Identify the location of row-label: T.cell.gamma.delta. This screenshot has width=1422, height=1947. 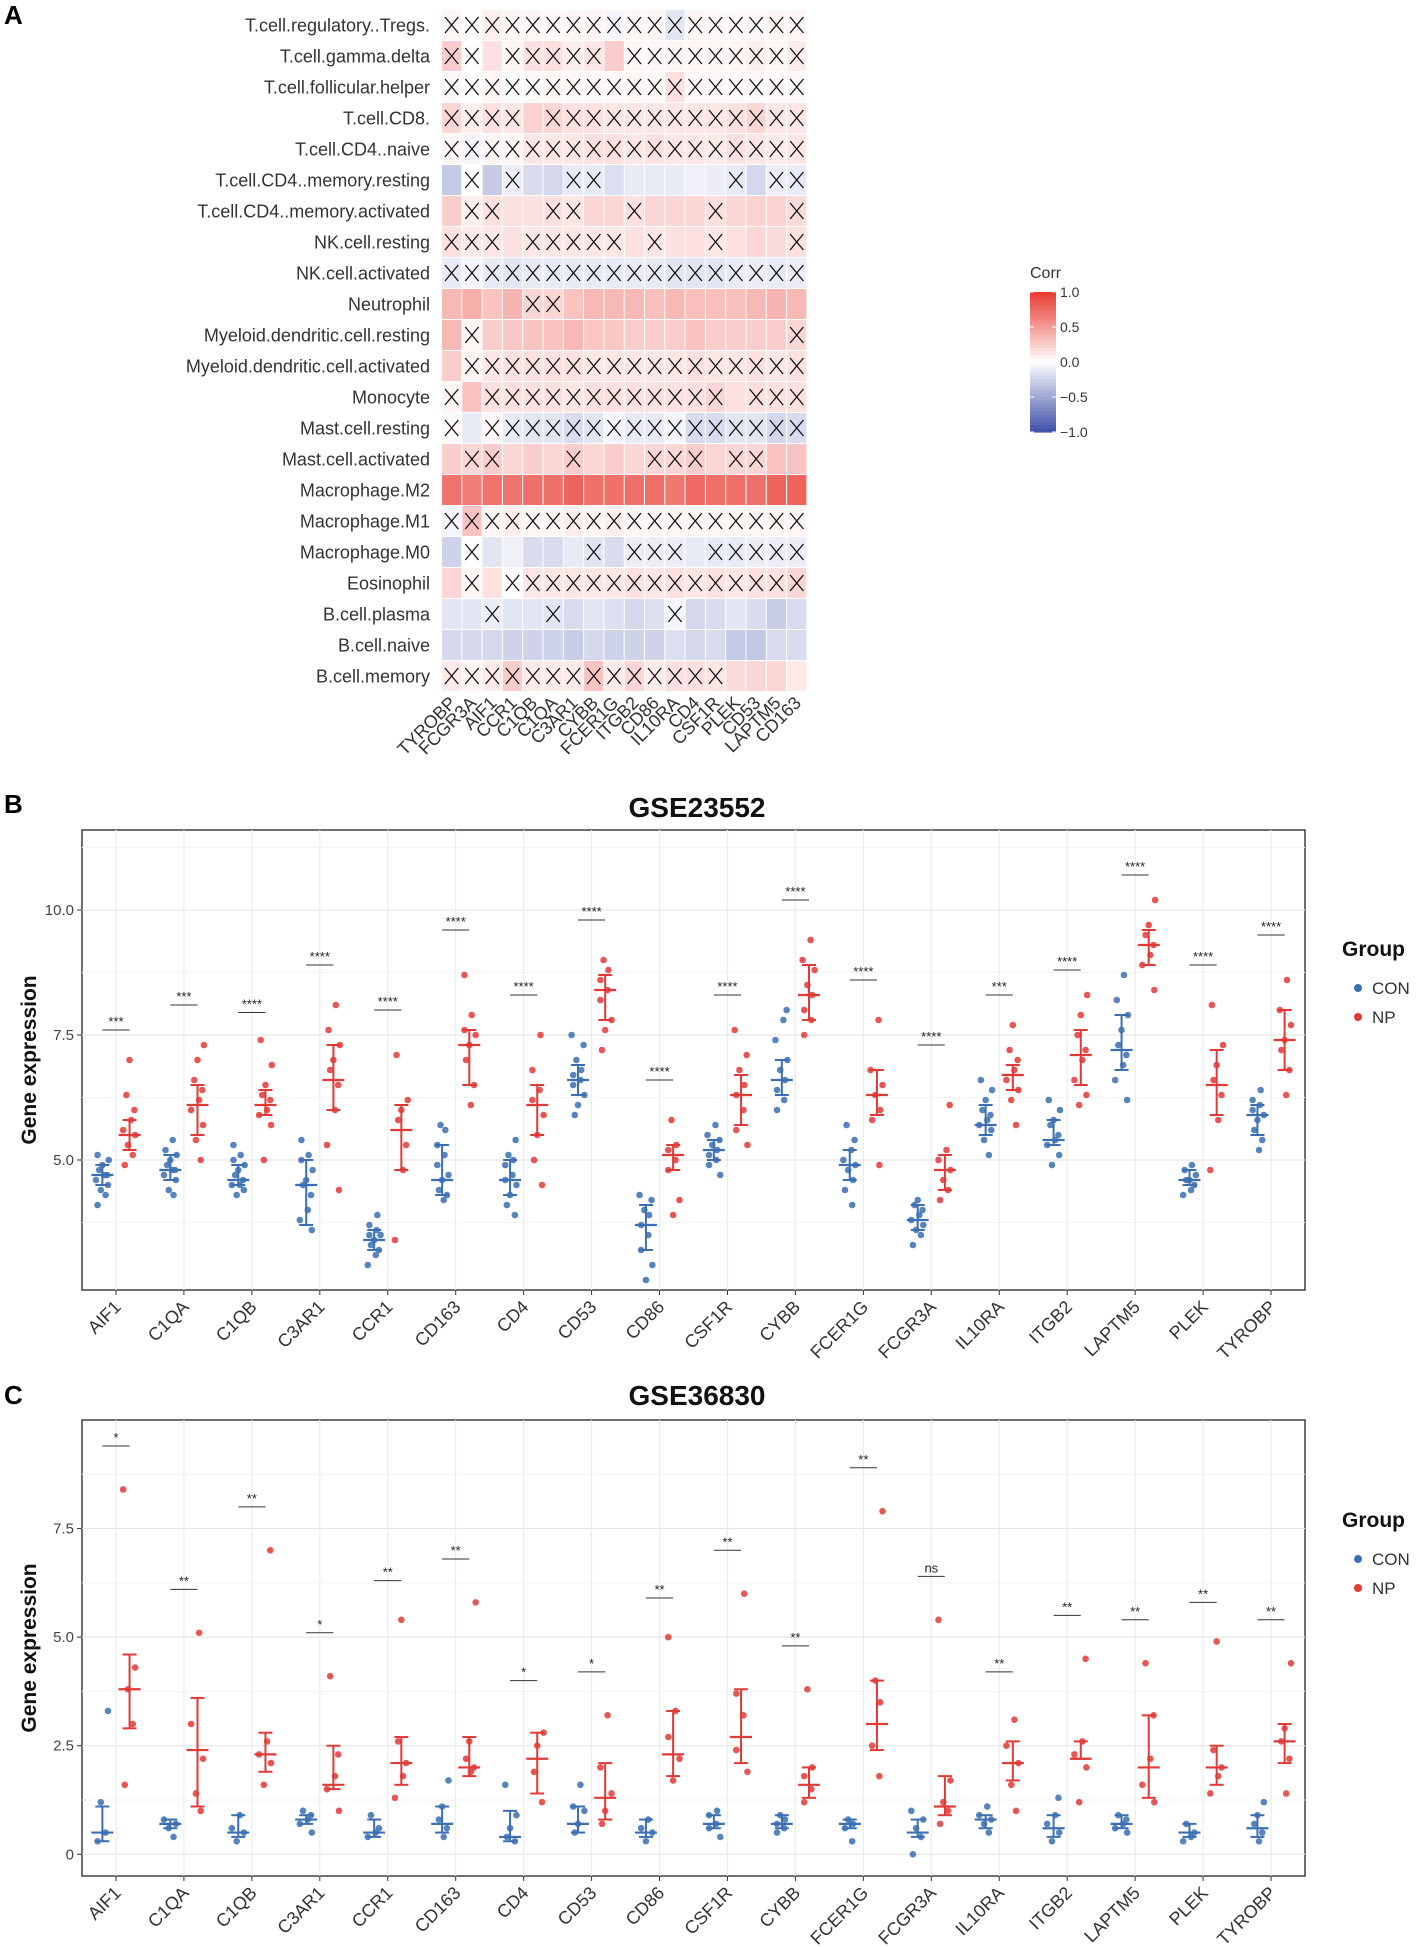
(355, 57).